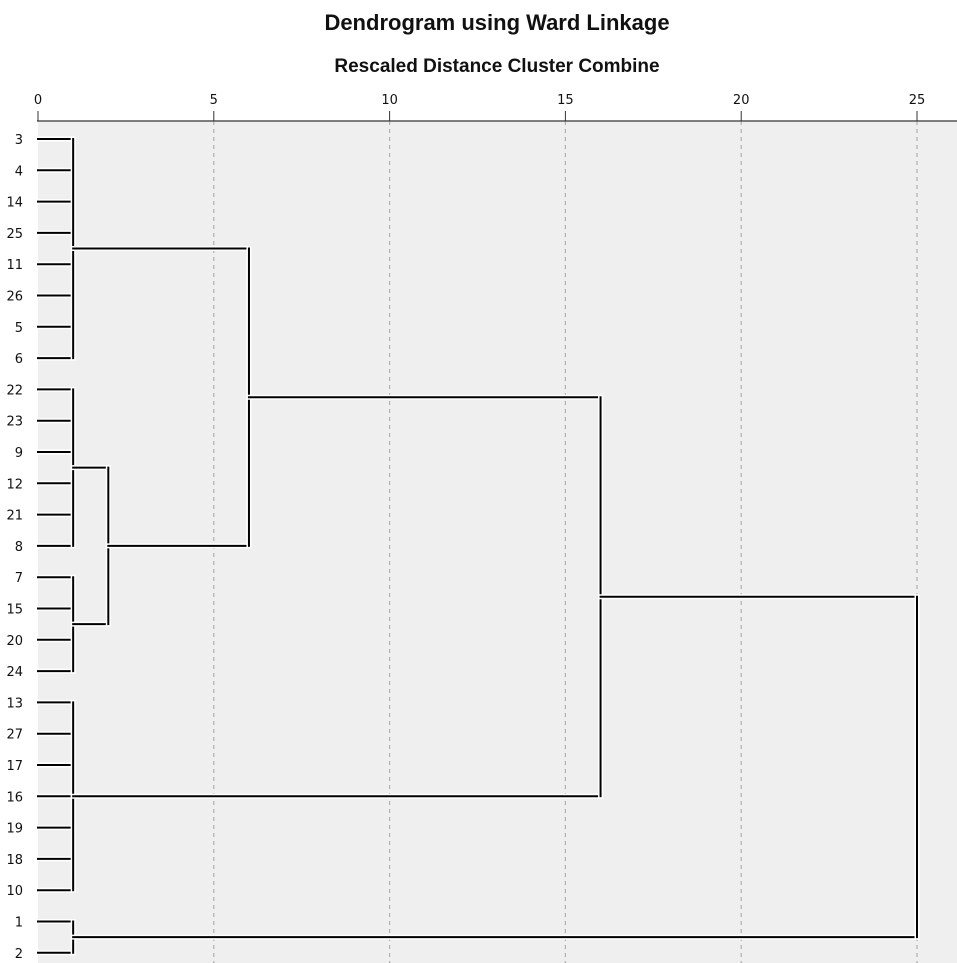 This screenshot has height=963, width=957. I want to click on x-tick-label: 15, so click(565, 100).